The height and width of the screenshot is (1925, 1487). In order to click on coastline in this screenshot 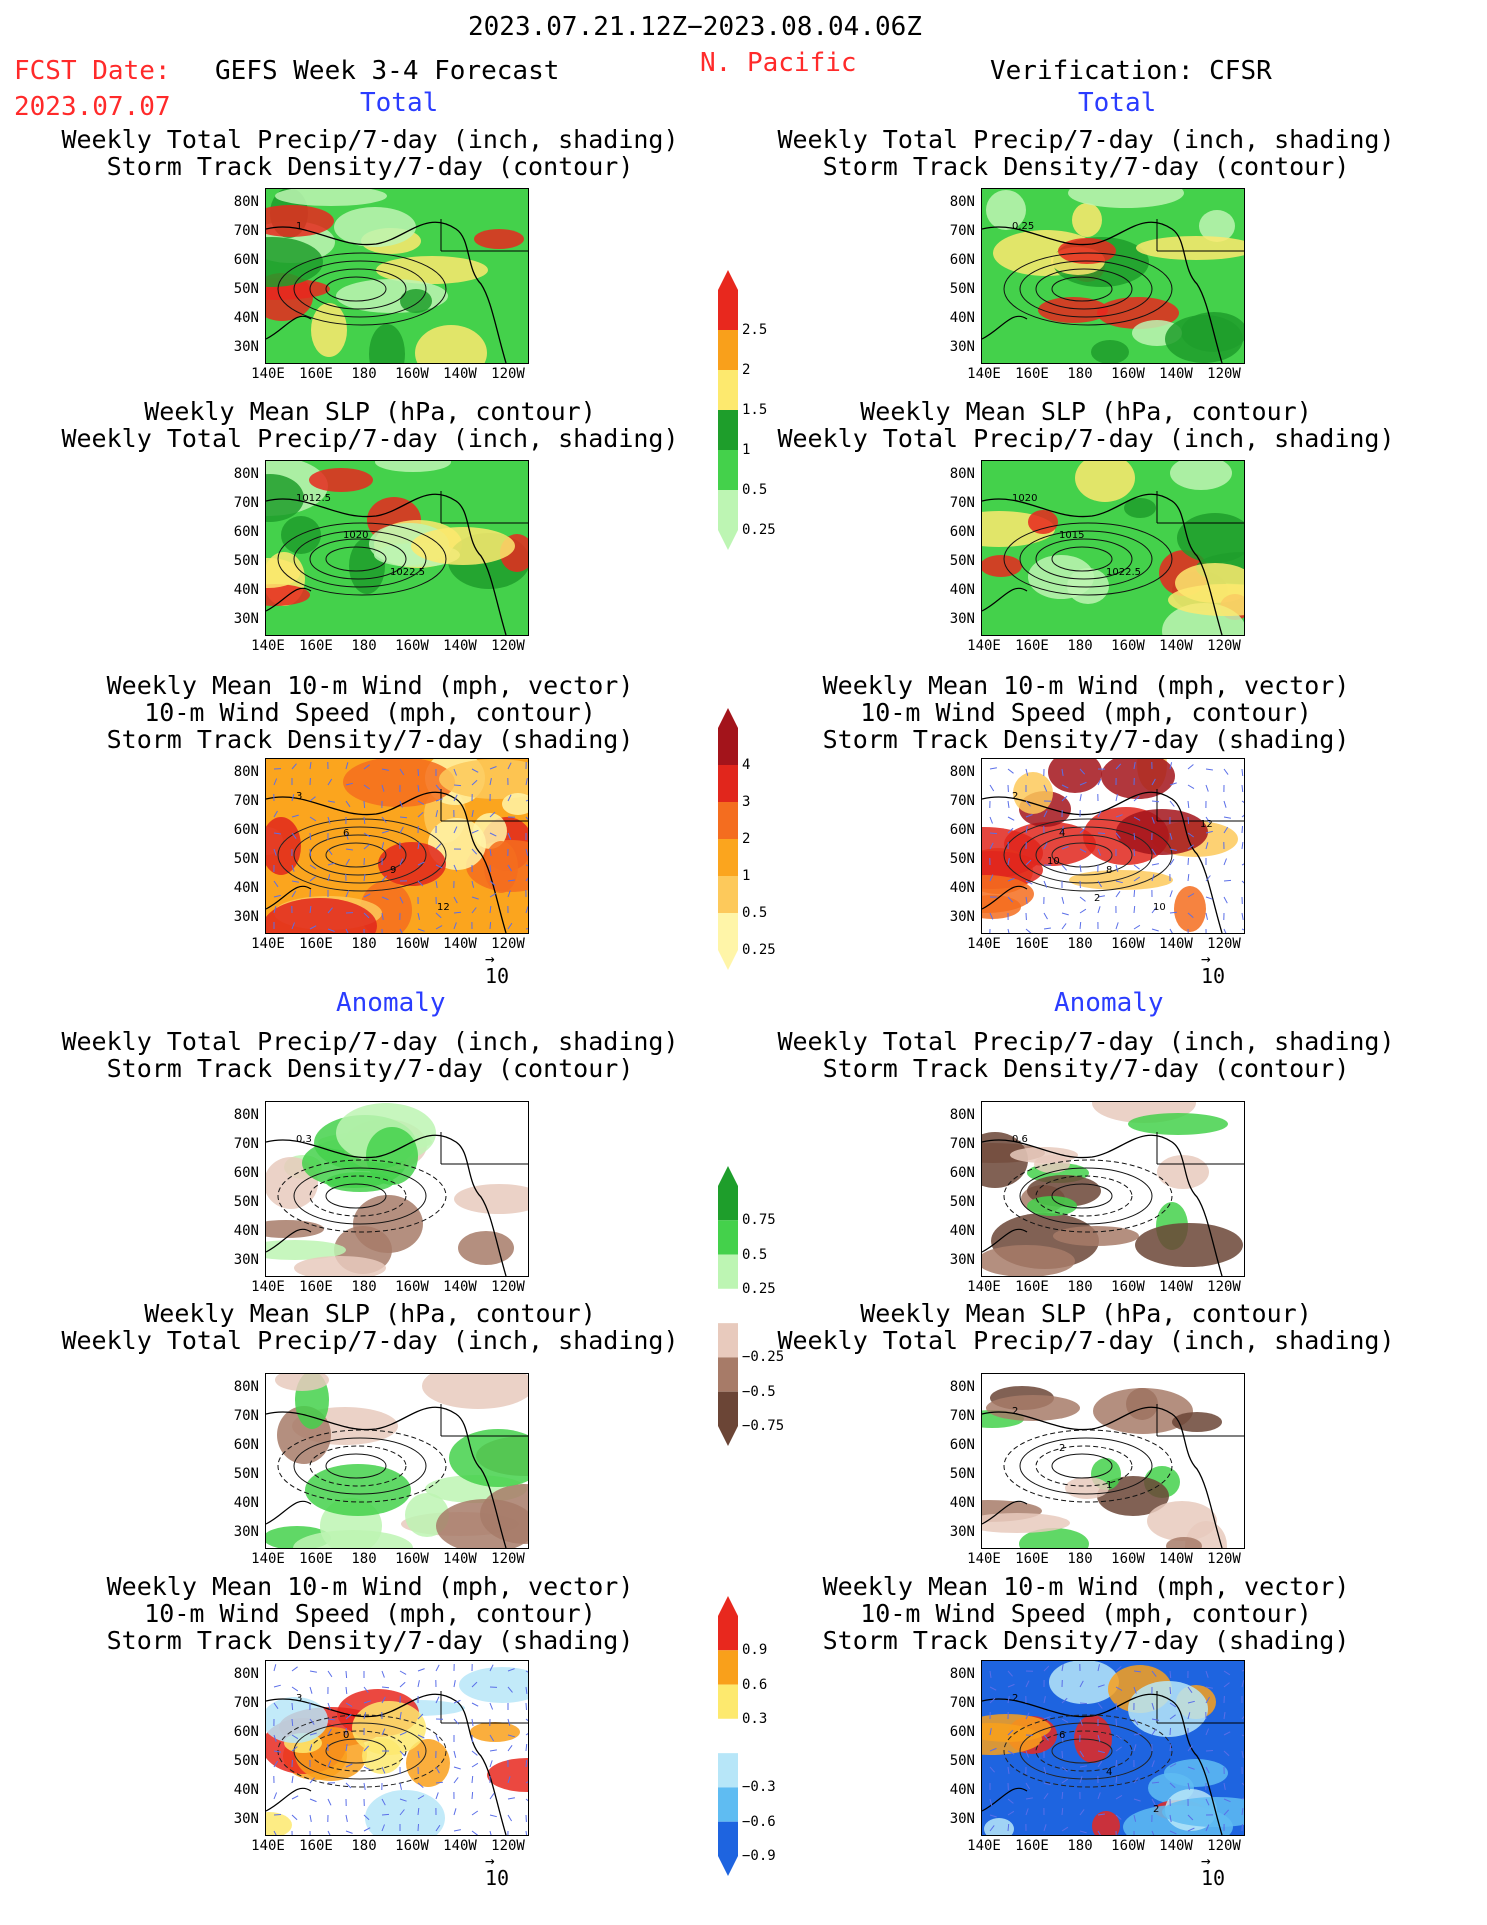, I will do `click(289, 599)`.